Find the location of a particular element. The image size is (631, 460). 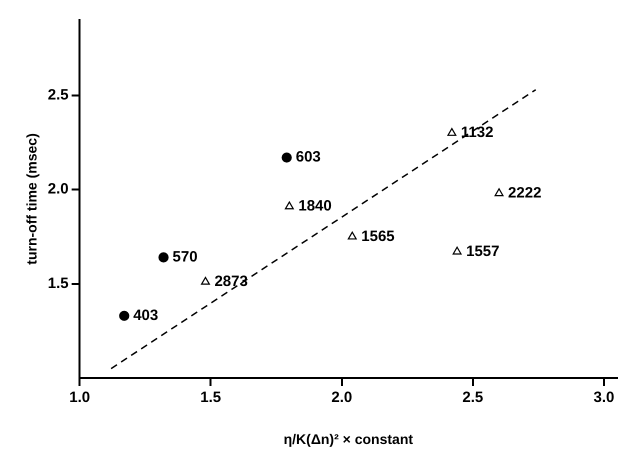

annotation: 570 is located at coordinates (185, 257).